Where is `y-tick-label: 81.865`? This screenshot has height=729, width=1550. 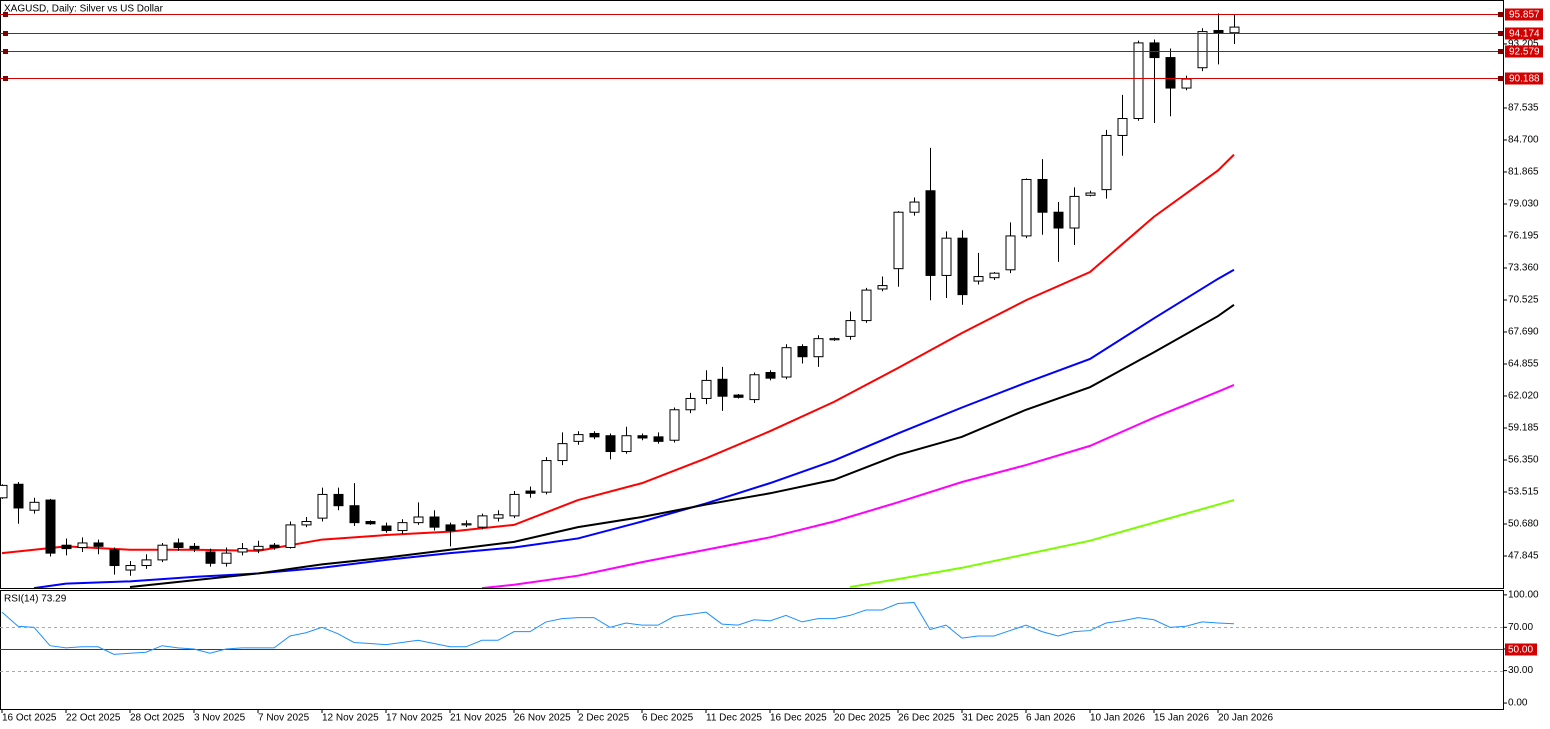 y-tick-label: 81.865 is located at coordinates (1523, 172).